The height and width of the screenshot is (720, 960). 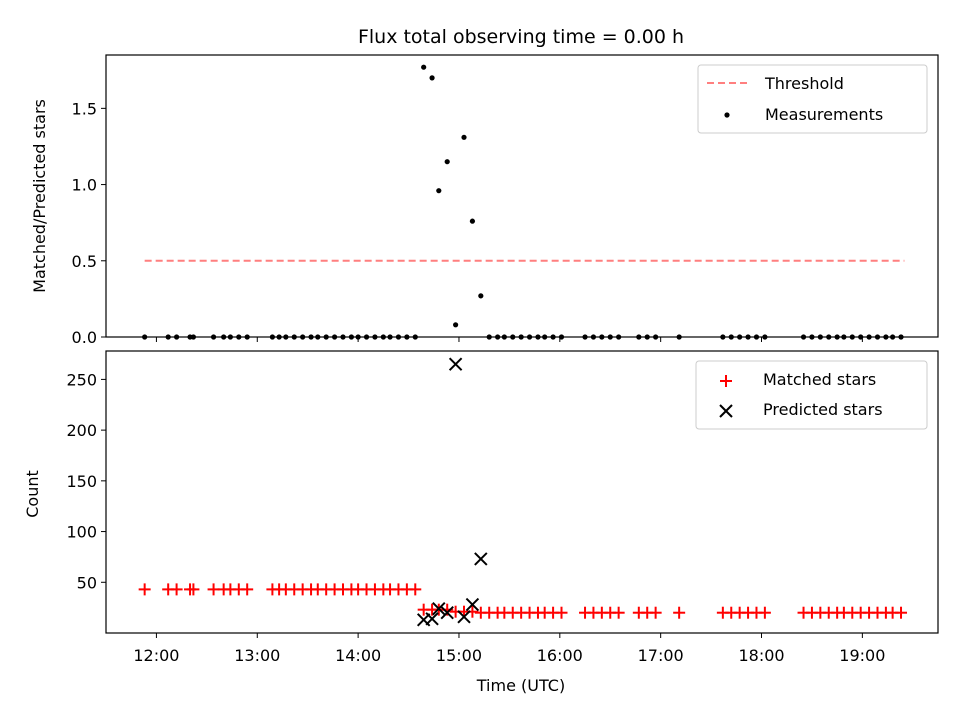 What do you see at coordinates (726, 411) in the screenshot?
I see `legend-predicted-swatch` at bounding box center [726, 411].